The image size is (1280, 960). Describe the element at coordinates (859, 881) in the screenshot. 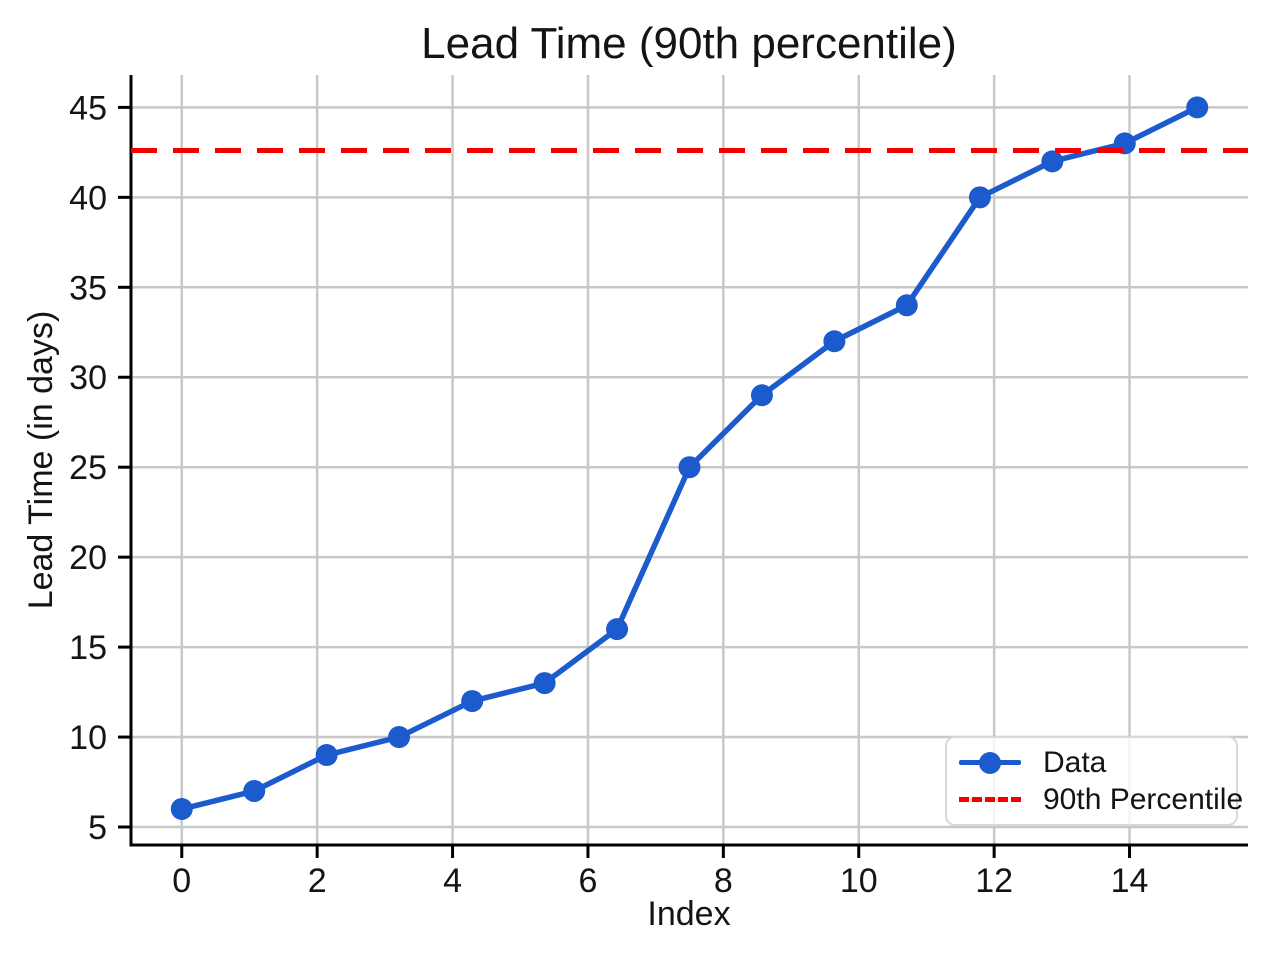

I see `x-tick-label: 10` at that location.